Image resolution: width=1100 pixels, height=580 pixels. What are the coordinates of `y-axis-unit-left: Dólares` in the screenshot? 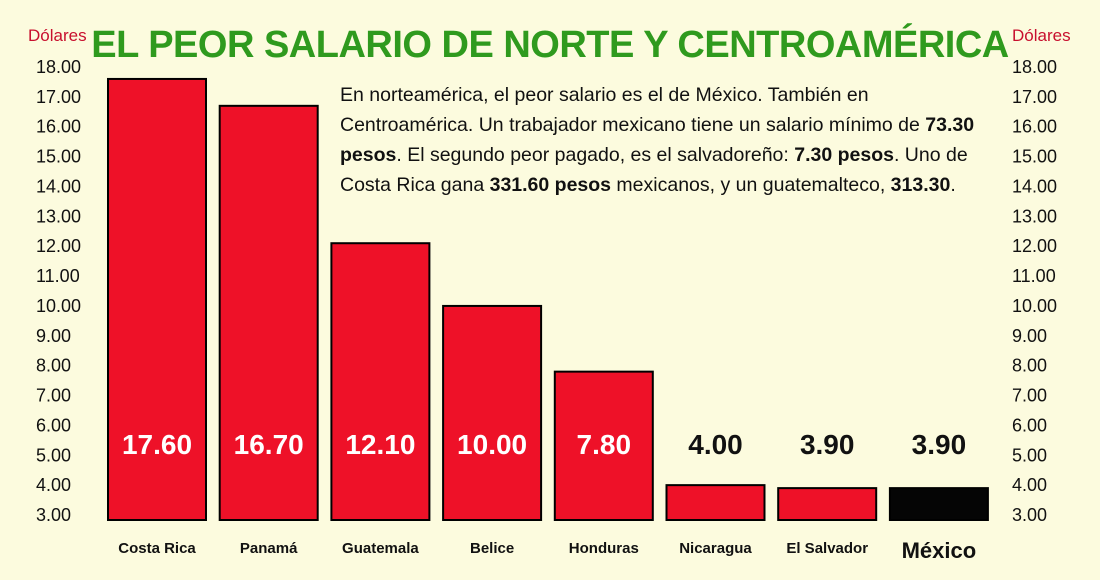 It's located at (57, 35).